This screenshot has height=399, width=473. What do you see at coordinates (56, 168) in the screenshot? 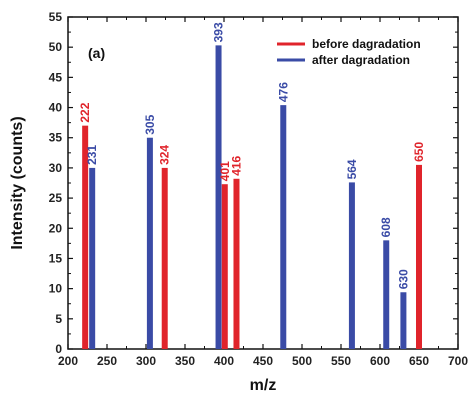
I see `y-tick-label: 30` at bounding box center [56, 168].